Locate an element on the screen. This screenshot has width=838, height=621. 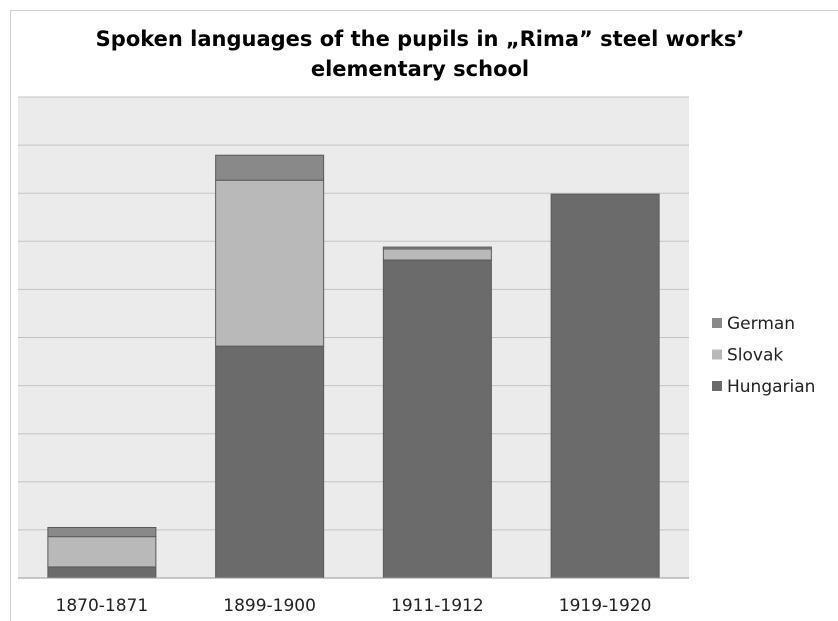
x-tick-label: 1919-1920 is located at coordinates (605, 606).